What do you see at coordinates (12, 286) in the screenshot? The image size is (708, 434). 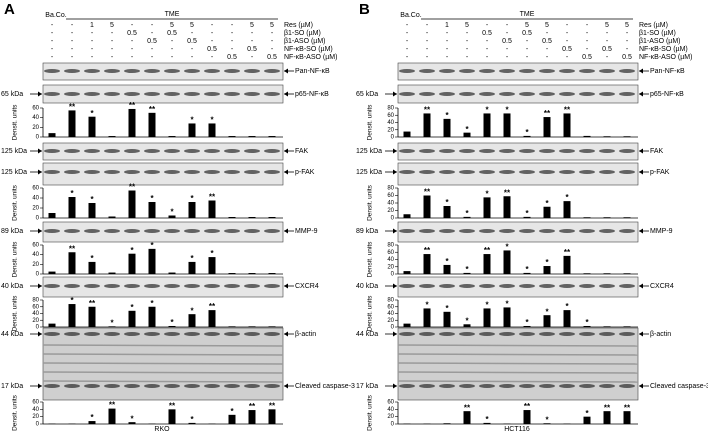 I see `kda-label: 40 kDa` at bounding box center [12, 286].